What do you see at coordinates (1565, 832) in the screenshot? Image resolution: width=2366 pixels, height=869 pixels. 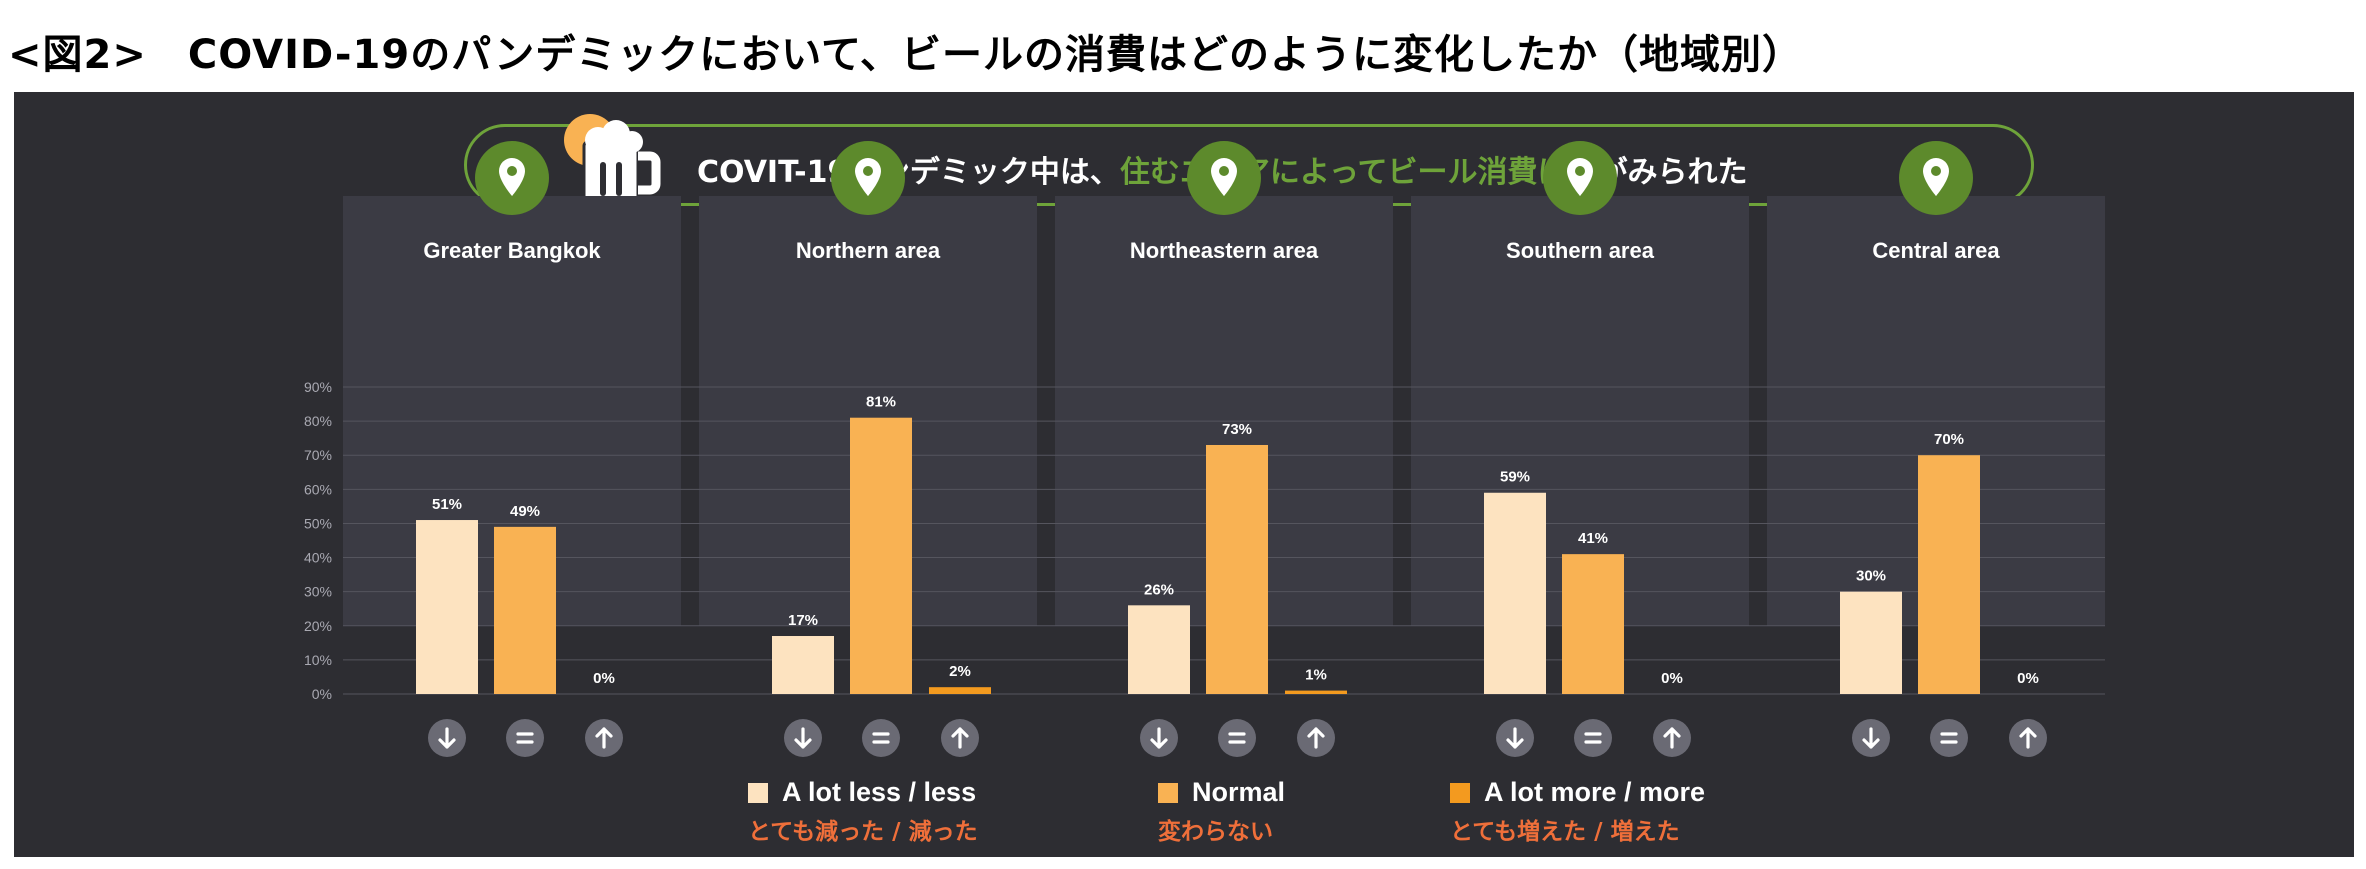 I see `legend-label-jp: とても増えた / 増えた` at bounding box center [1565, 832].